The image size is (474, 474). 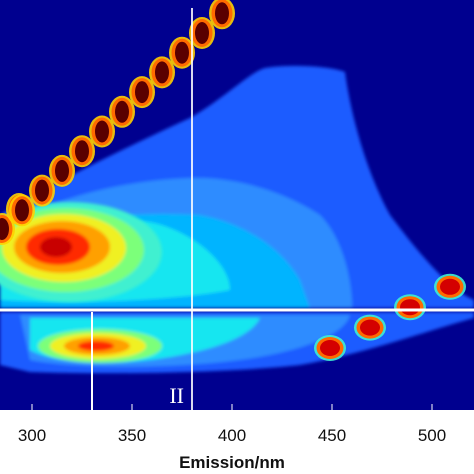 What do you see at coordinates (232, 407) in the screenshot?
I see `x-axis-ticks` at bounding box center [232, 407].